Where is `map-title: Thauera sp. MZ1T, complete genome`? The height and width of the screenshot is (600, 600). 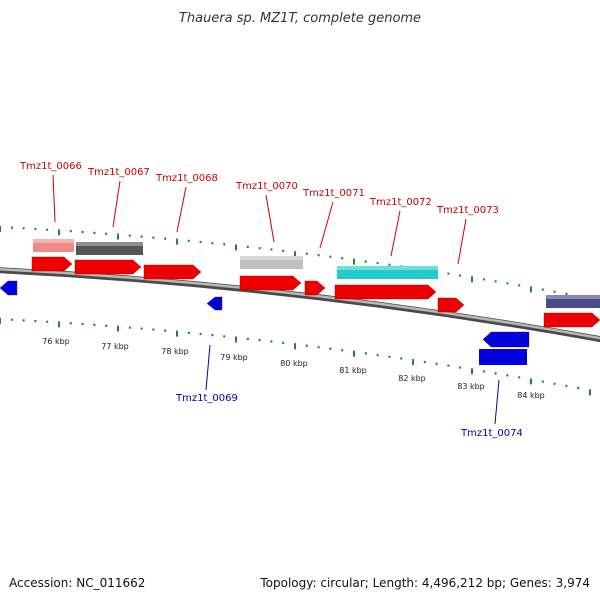
map-title: Thauera sp. MZ1T, complete genome is located at coordinates (300, 18).